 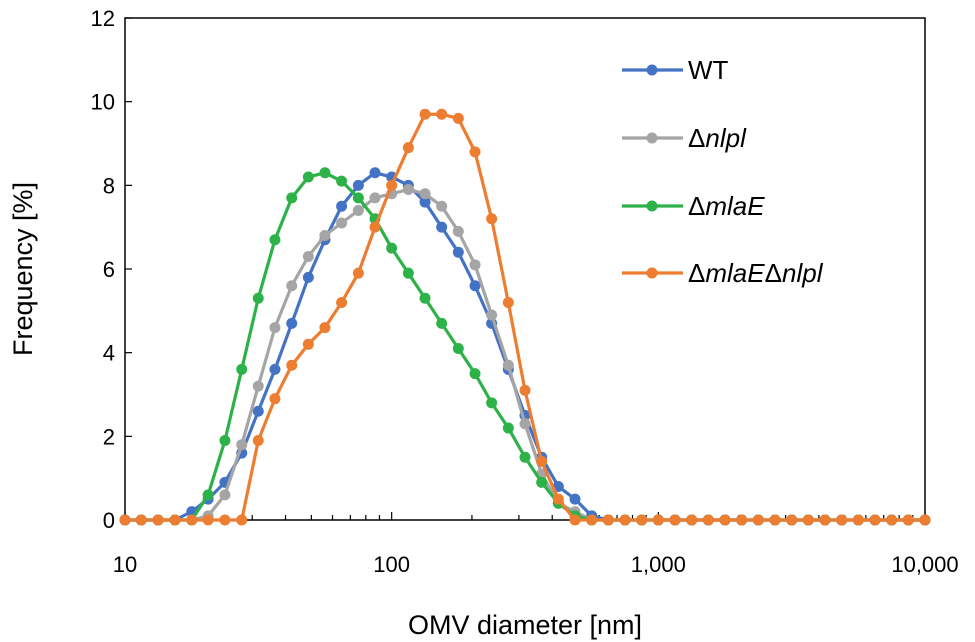 What do you see at coordinates (658, 564) in the screenshot?
I see `x-tick-label: 1,000` at bounding box center [658, 564].